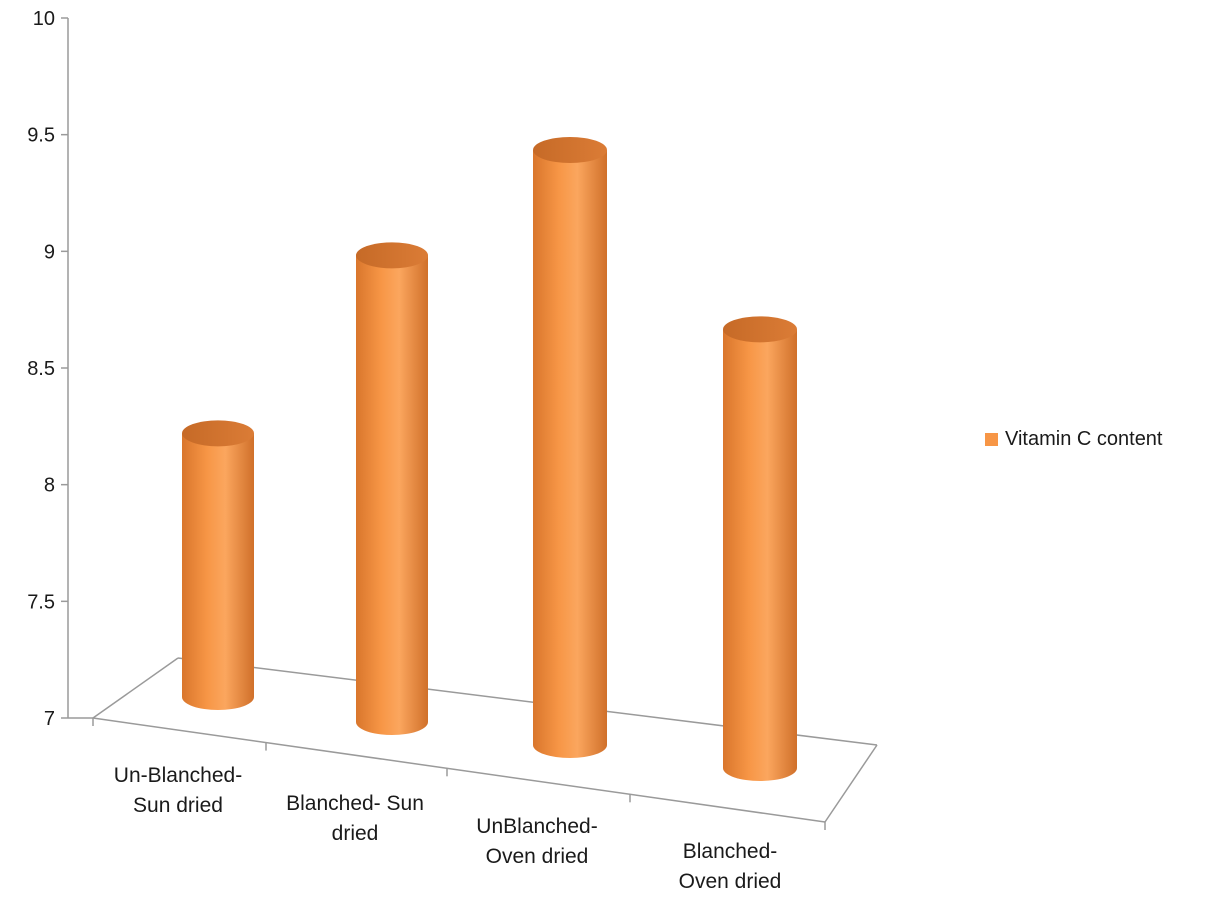  What do you see at coordinates (49, 486) in the screenshot?
I see `y-tick-label: 8` at bounding box center [49, 486].